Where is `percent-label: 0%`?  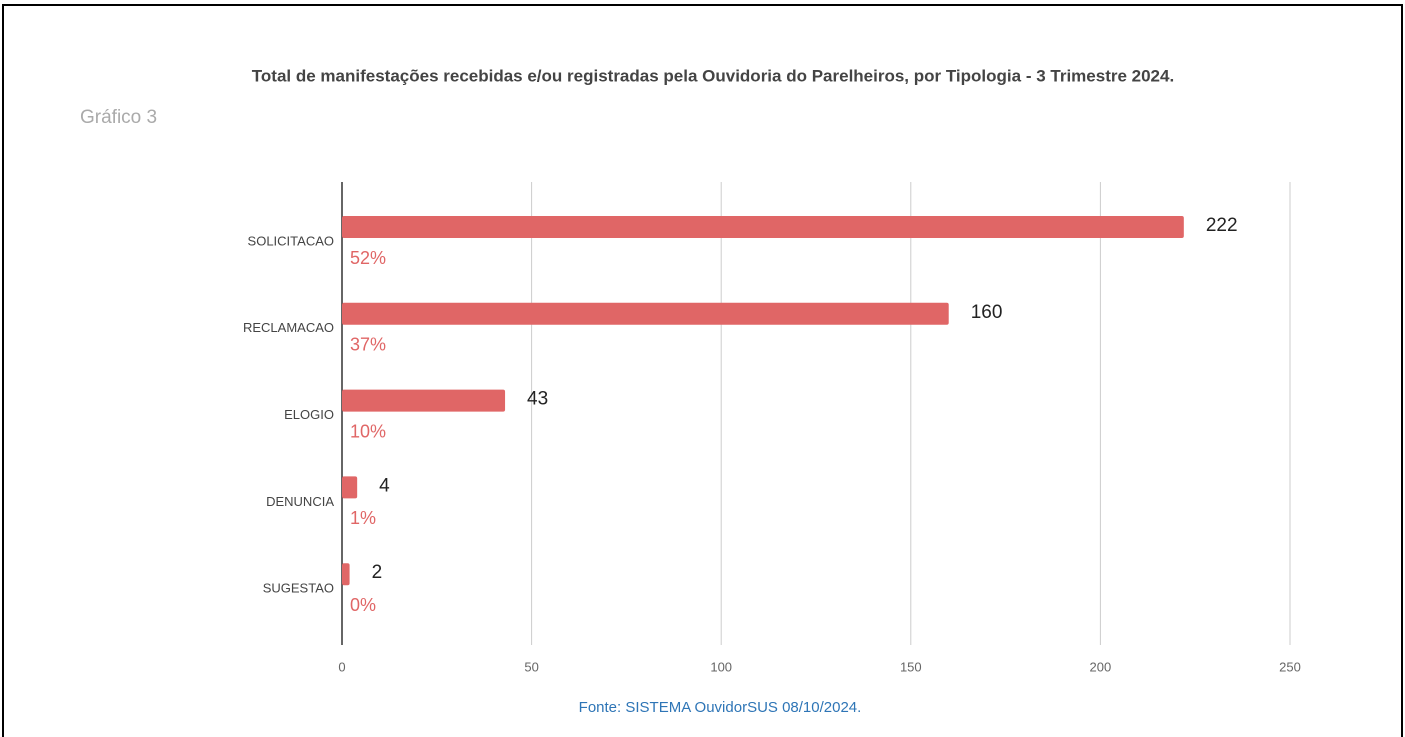 percent-label: 0% is located at coordinates (363, 605).